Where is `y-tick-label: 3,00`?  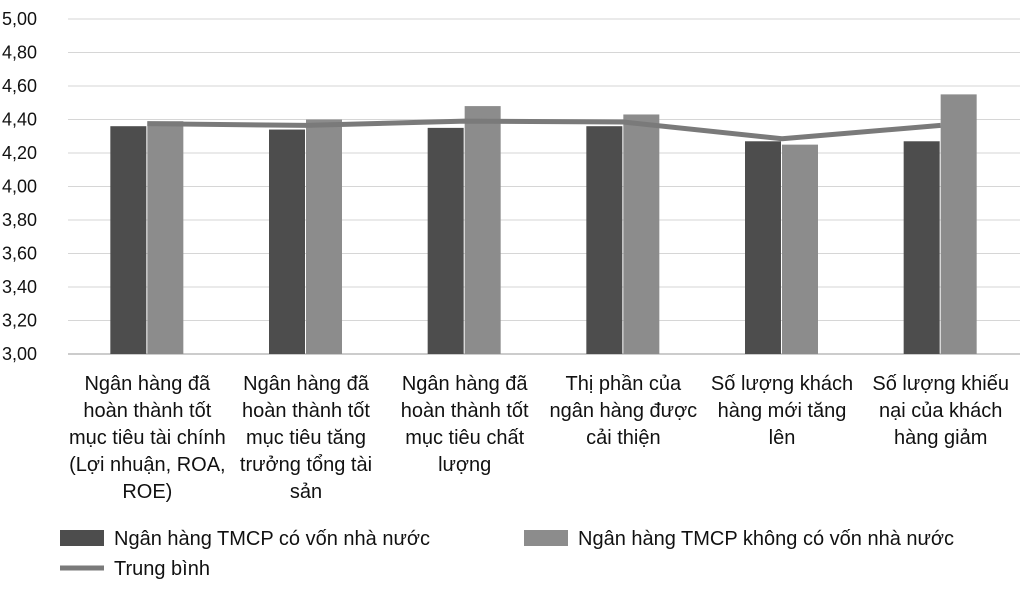 y-tick-label: 3,00 is located at coordinates (19, 354).